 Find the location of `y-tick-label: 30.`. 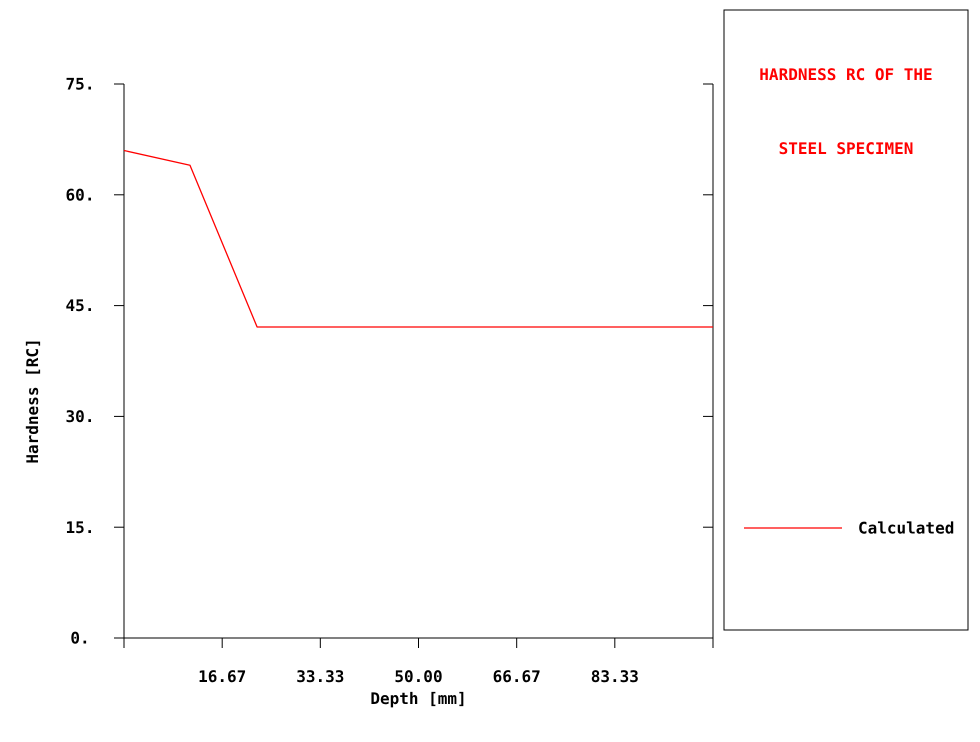

y-tick-label: 30. is located at coordinates (80, 416).